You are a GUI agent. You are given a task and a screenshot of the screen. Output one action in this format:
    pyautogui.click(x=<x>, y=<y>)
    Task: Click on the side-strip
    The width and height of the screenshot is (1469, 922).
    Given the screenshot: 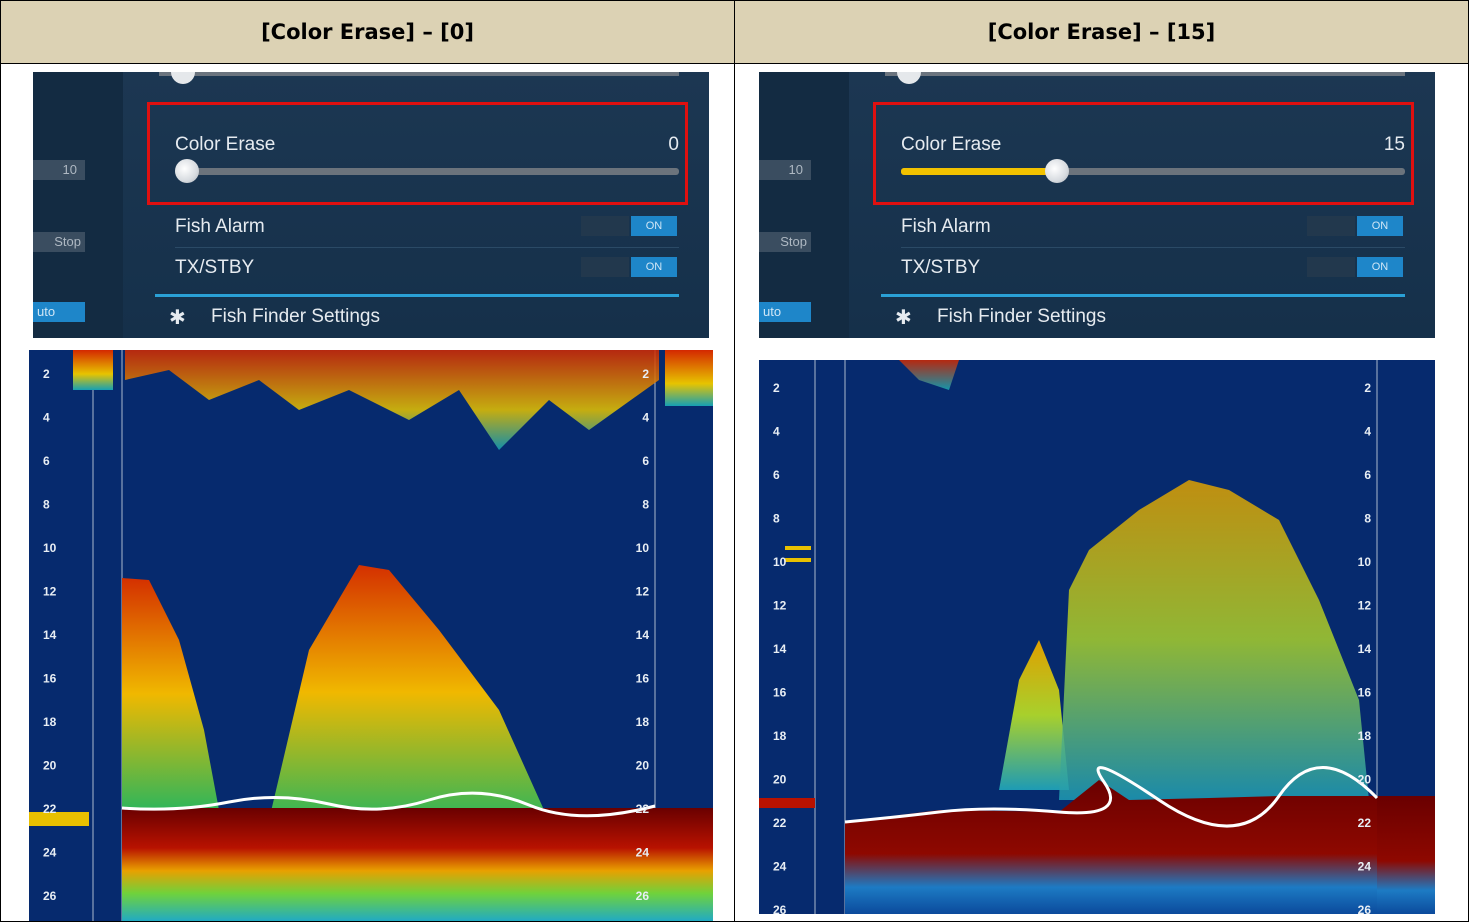 What is the action you would take?
    pyautogui.click(x=78, y=205)
    